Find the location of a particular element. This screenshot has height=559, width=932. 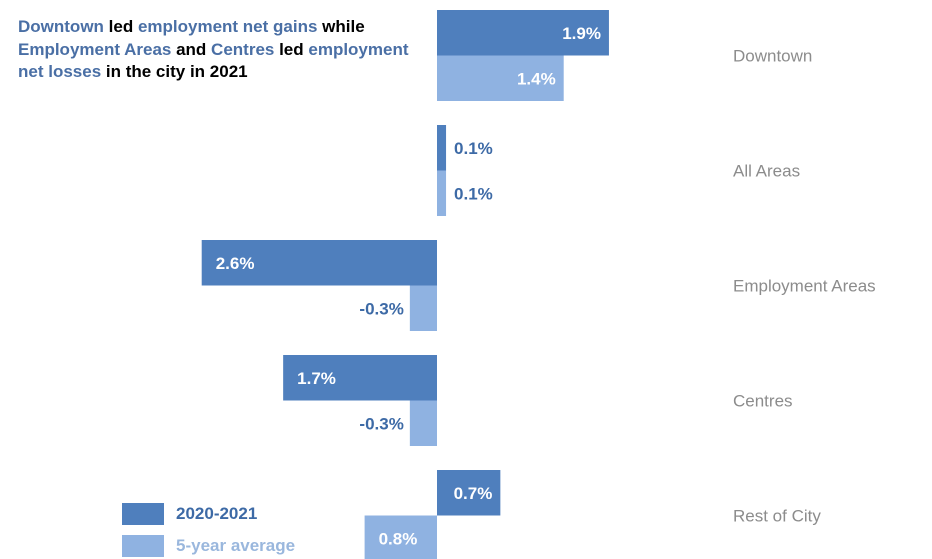

data-label-all-areas-5-year-average: 0.1% is located at coordinates (473, 193).